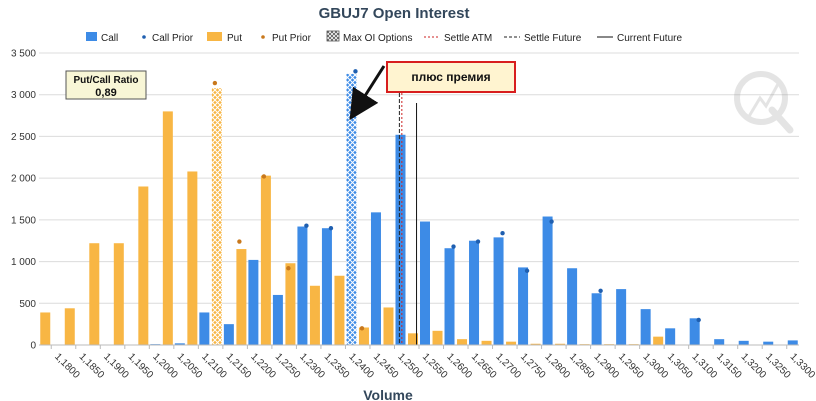  Describe the element at coordinates (533, 366) in the screenshot. I see `x-tick-label: 1,2750` at that location.